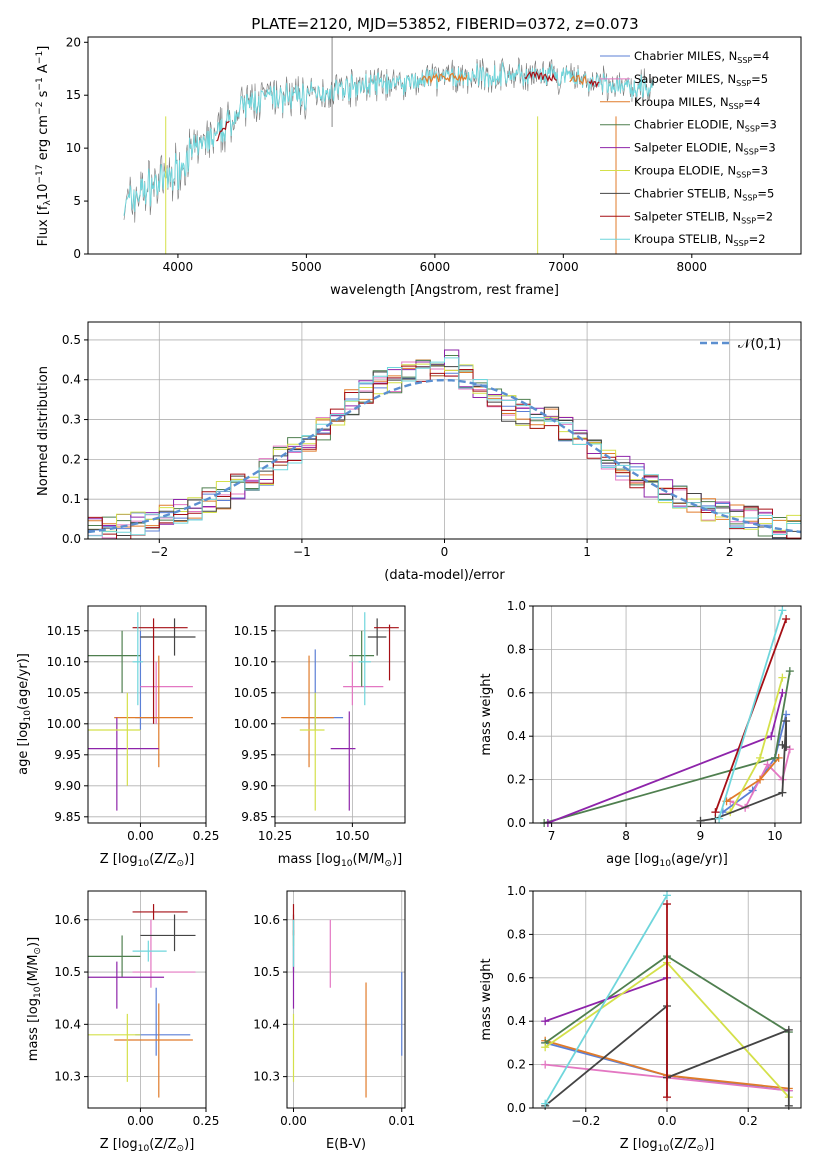 The image size is (819, 1170). What do you see at coordinates (73, 95) in the screenshot?
I see `y-tick-label: 15` at bounding box center [73, 95].